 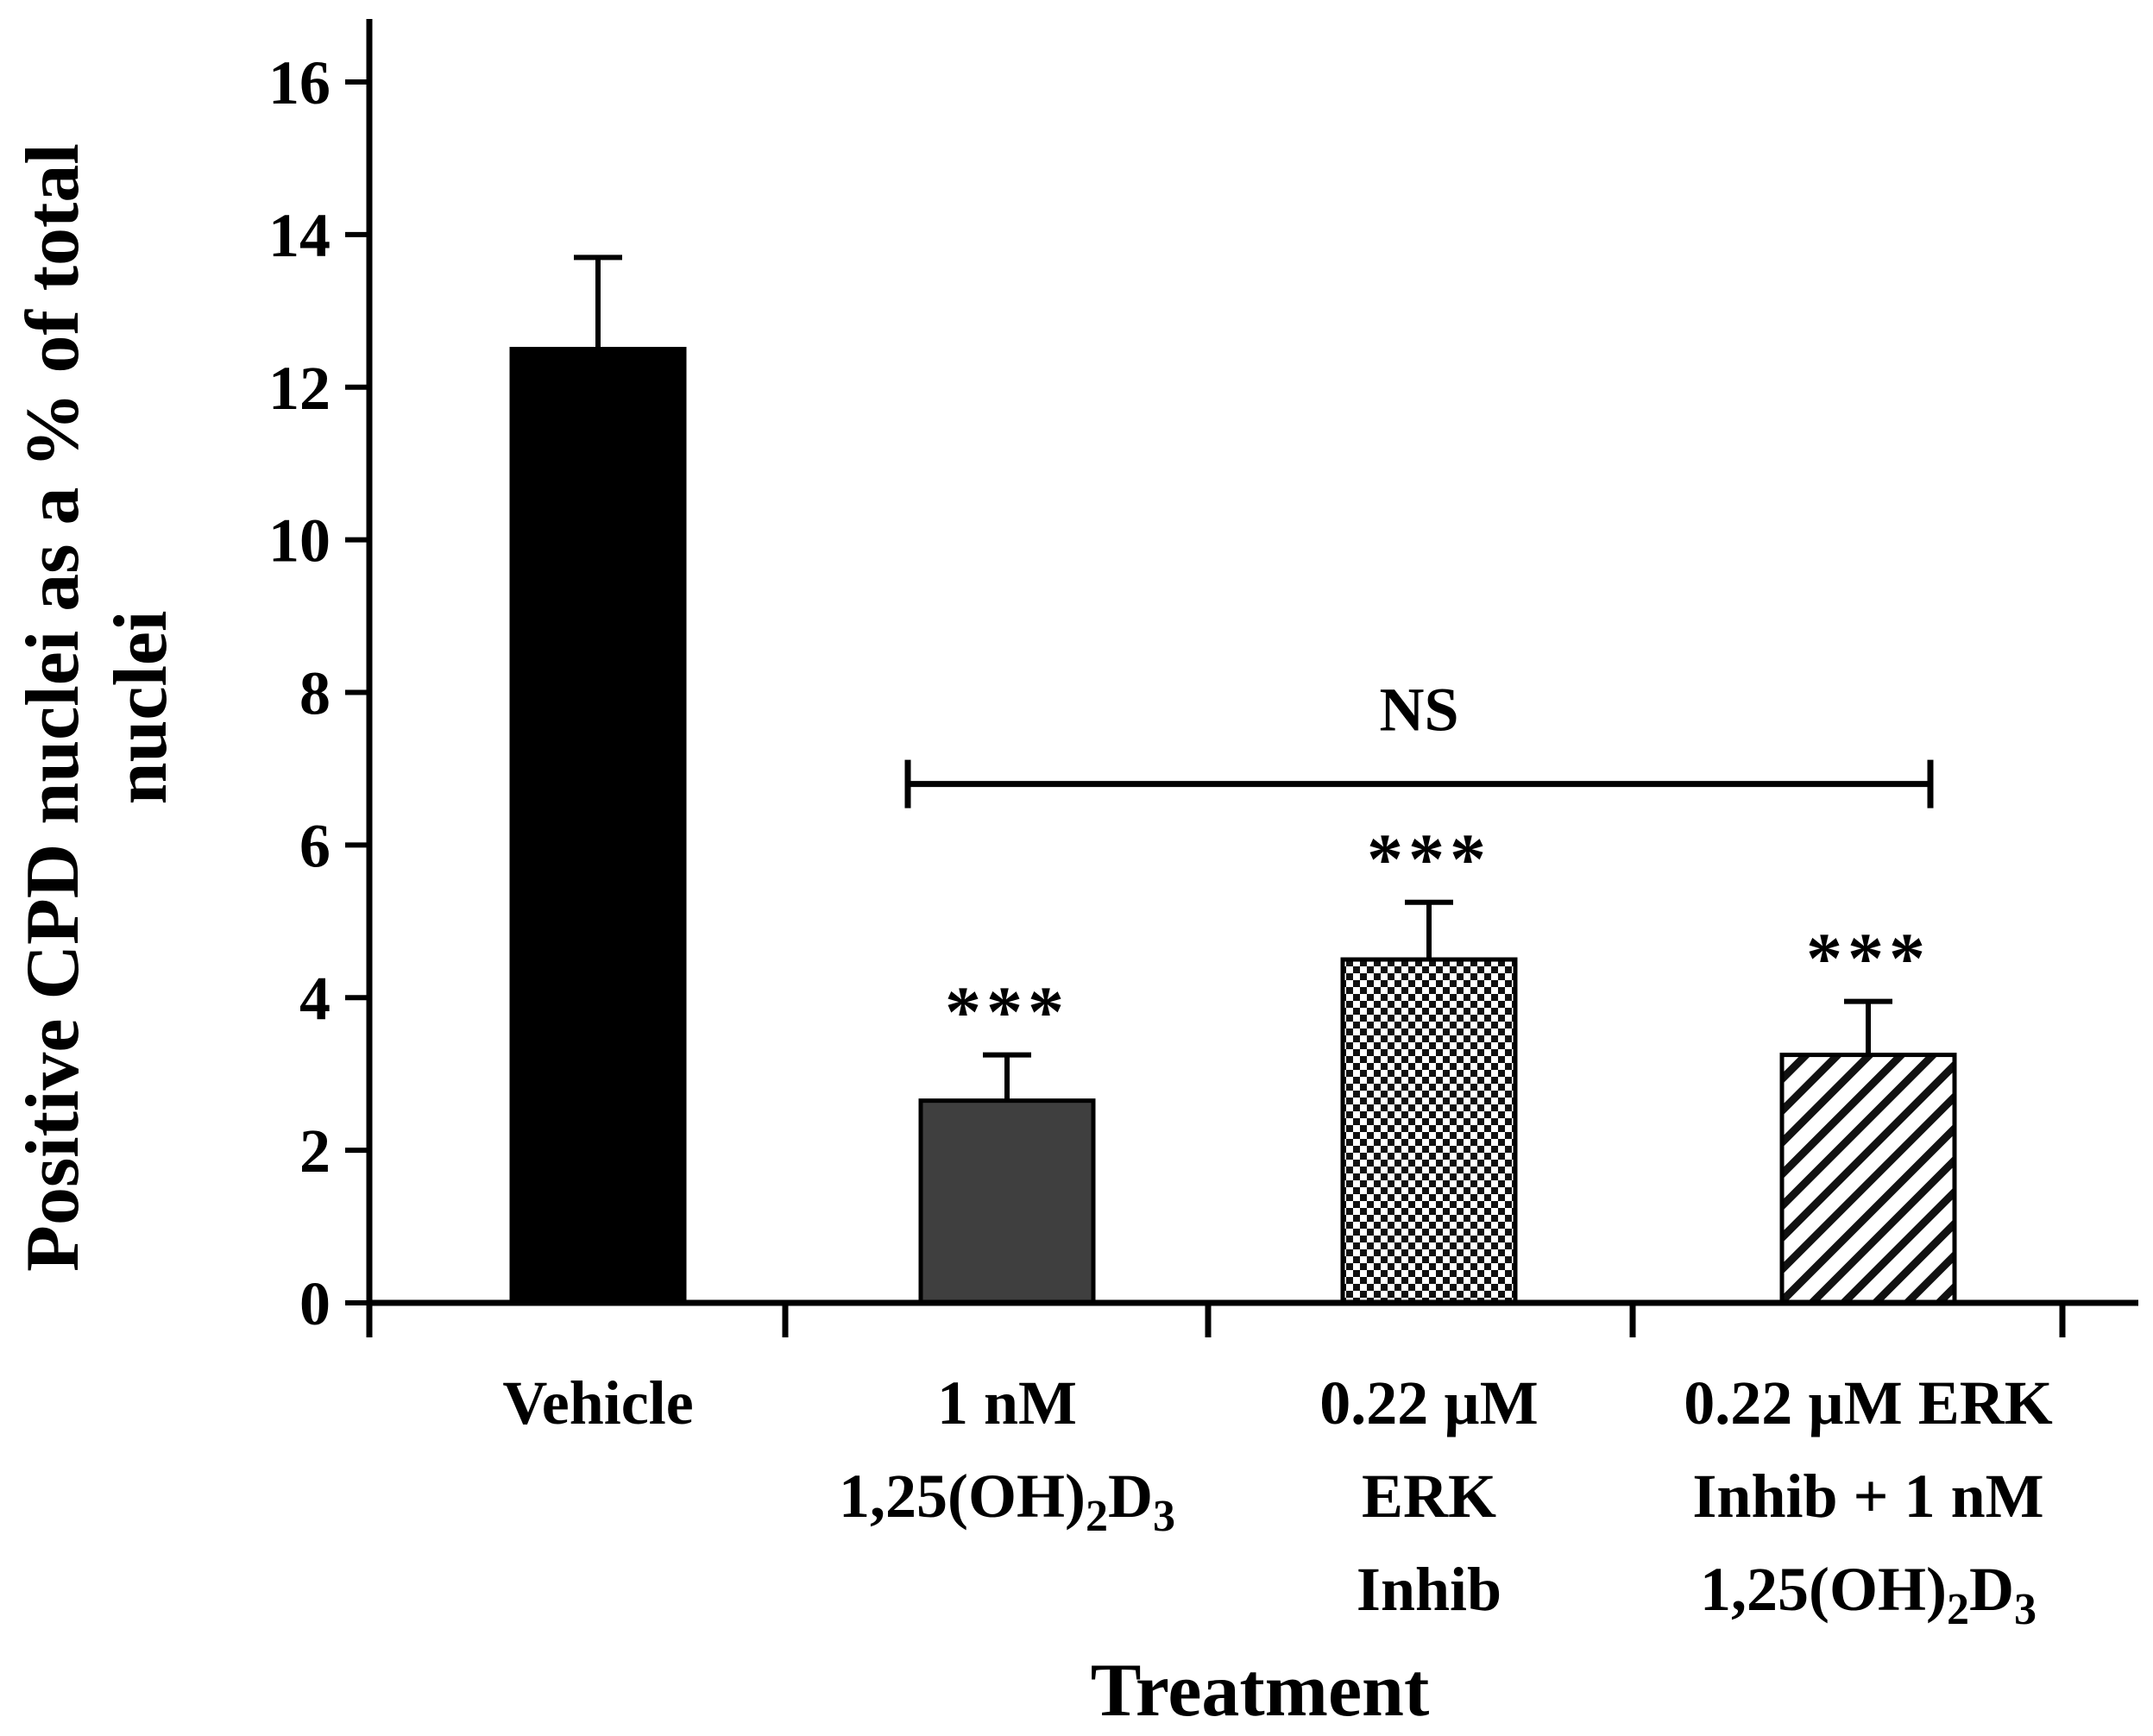 I want to click on y-tick-label-10: 10, so click(x=299, y=541).